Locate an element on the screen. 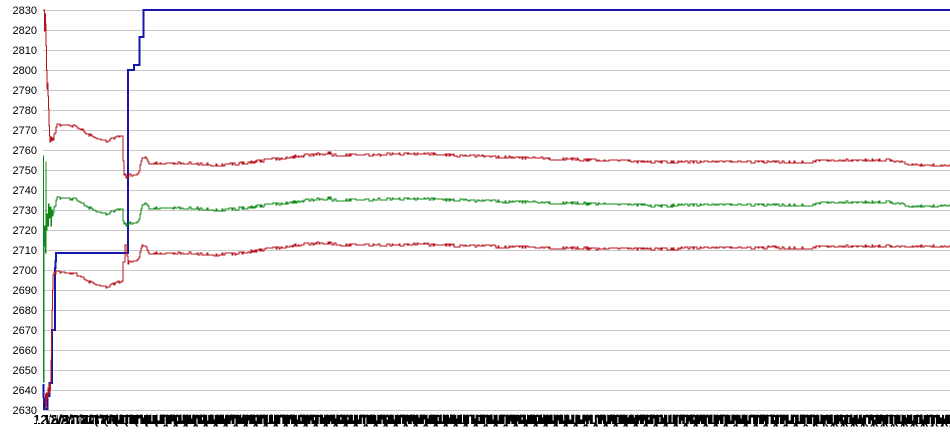 This screenshot has width=950, height=435. svg-text: 12/8/2011 (12:00:59 pm) is located at coordinates (941, 419).